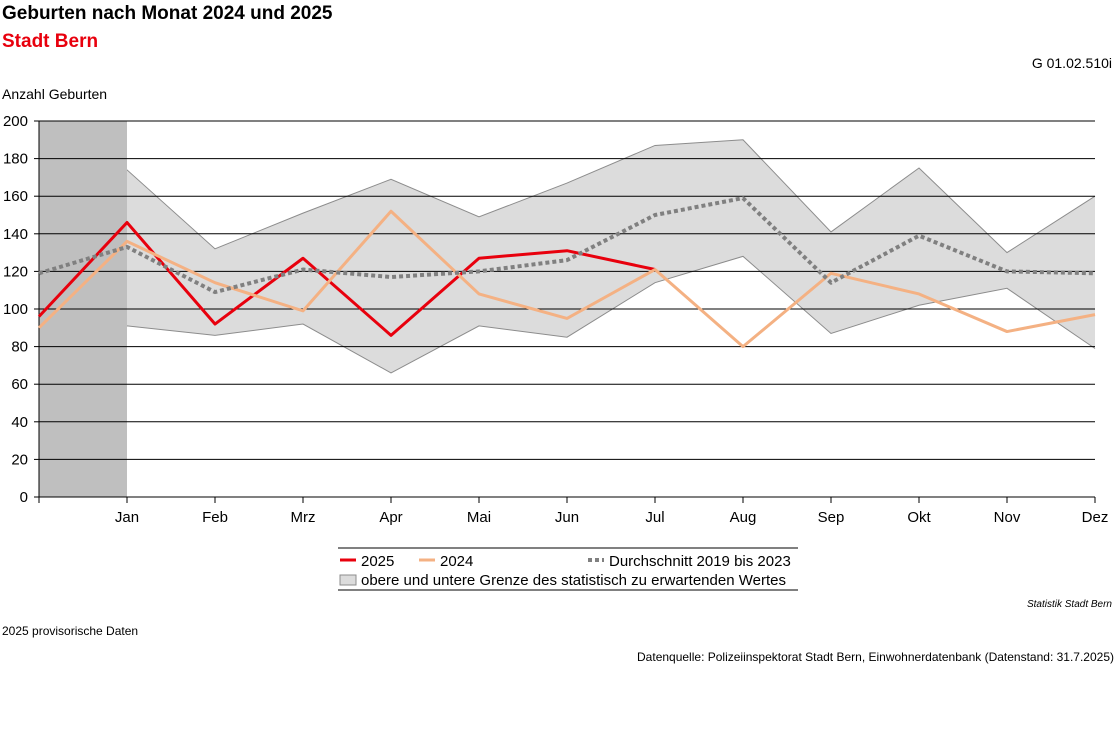  Describe the element at coordinates (700, 561) in the screenshot. I see `legend-label: Durchschnitt 2019 bis 2023` at that location.